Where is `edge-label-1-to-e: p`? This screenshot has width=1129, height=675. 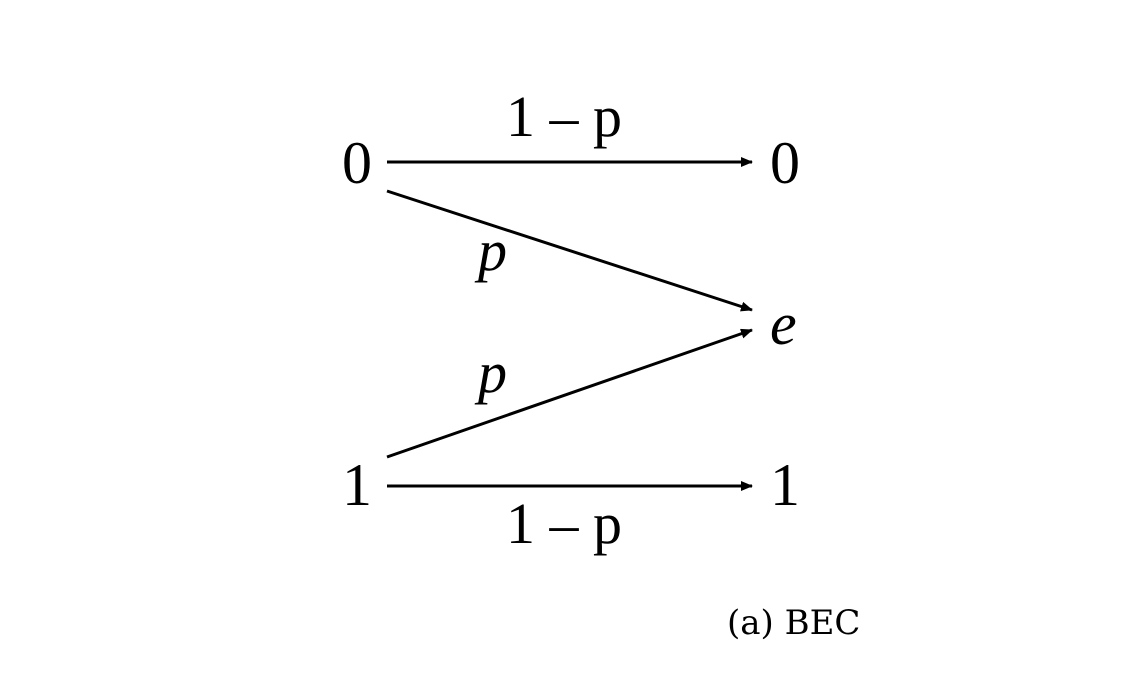 edge-label-1-to-e: p is located at coordinates (490, 372).